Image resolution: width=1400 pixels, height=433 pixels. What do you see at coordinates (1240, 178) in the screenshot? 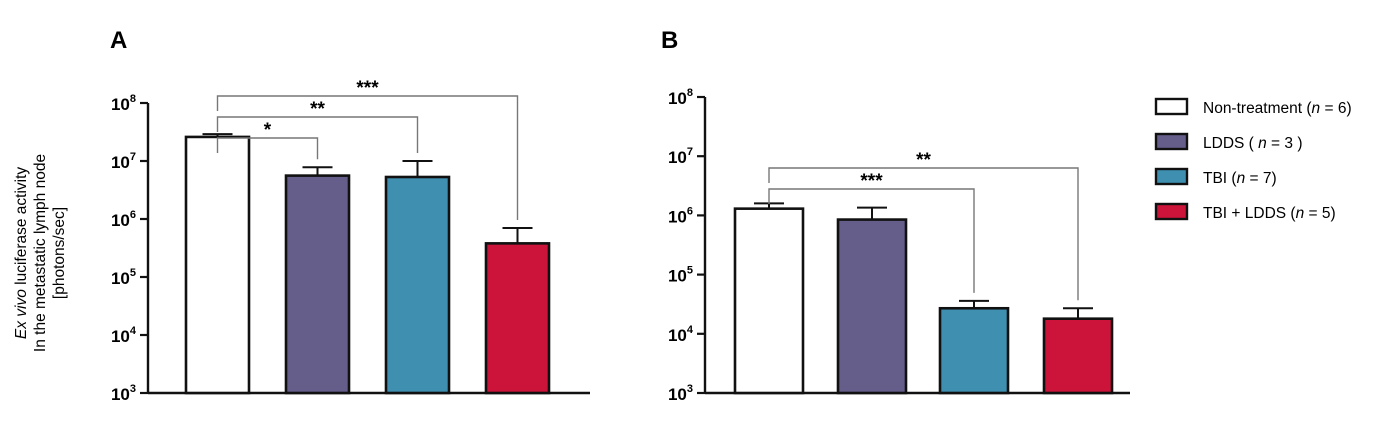
I see `legend-item-label: TBI (n = 7)` at bounding box center [1240, 178].